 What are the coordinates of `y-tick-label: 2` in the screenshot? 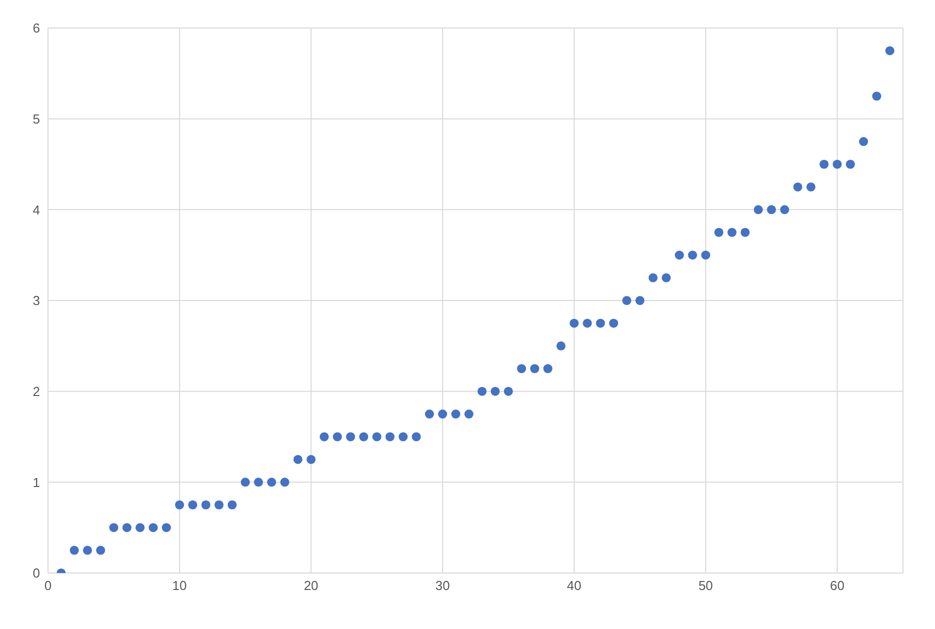 It's located at (36, 391).